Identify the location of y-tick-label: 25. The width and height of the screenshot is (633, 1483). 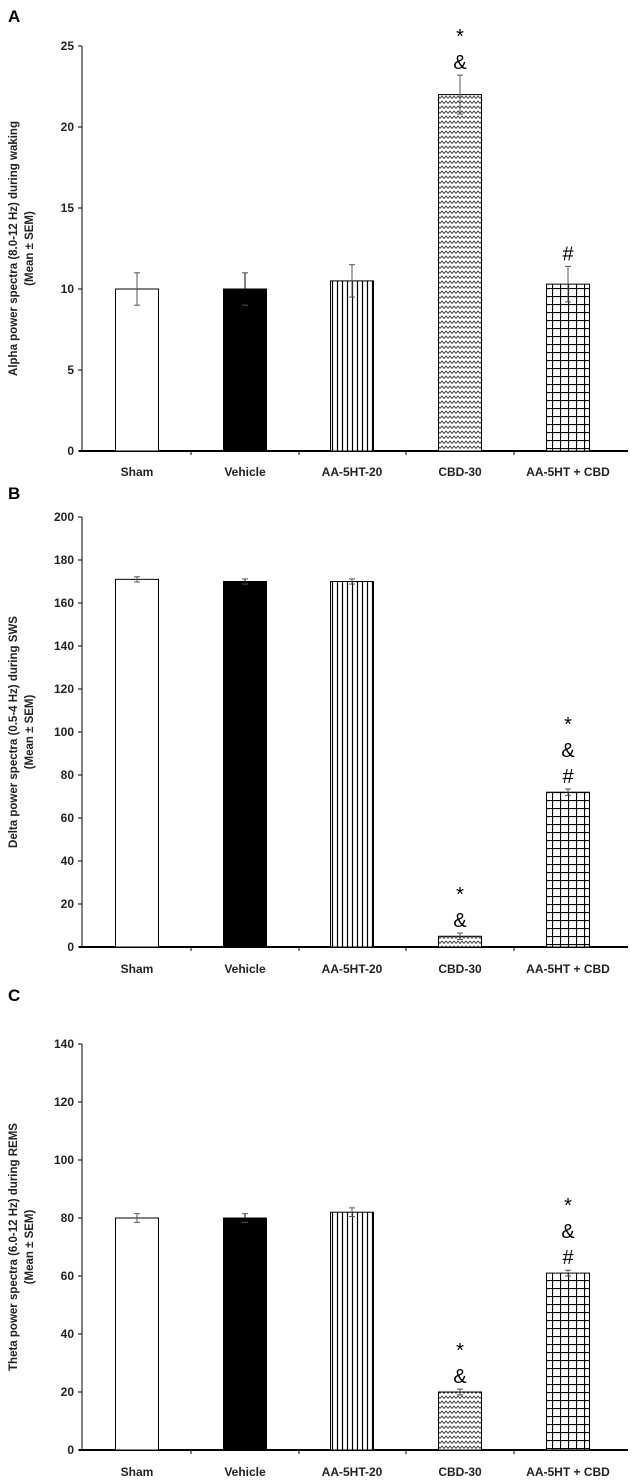
(68, 46).